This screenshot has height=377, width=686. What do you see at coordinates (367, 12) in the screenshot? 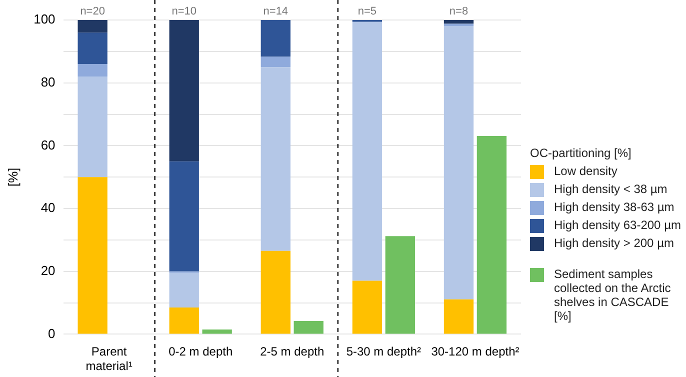
I see `annotation: n=5` at bounding box center [367, 12].